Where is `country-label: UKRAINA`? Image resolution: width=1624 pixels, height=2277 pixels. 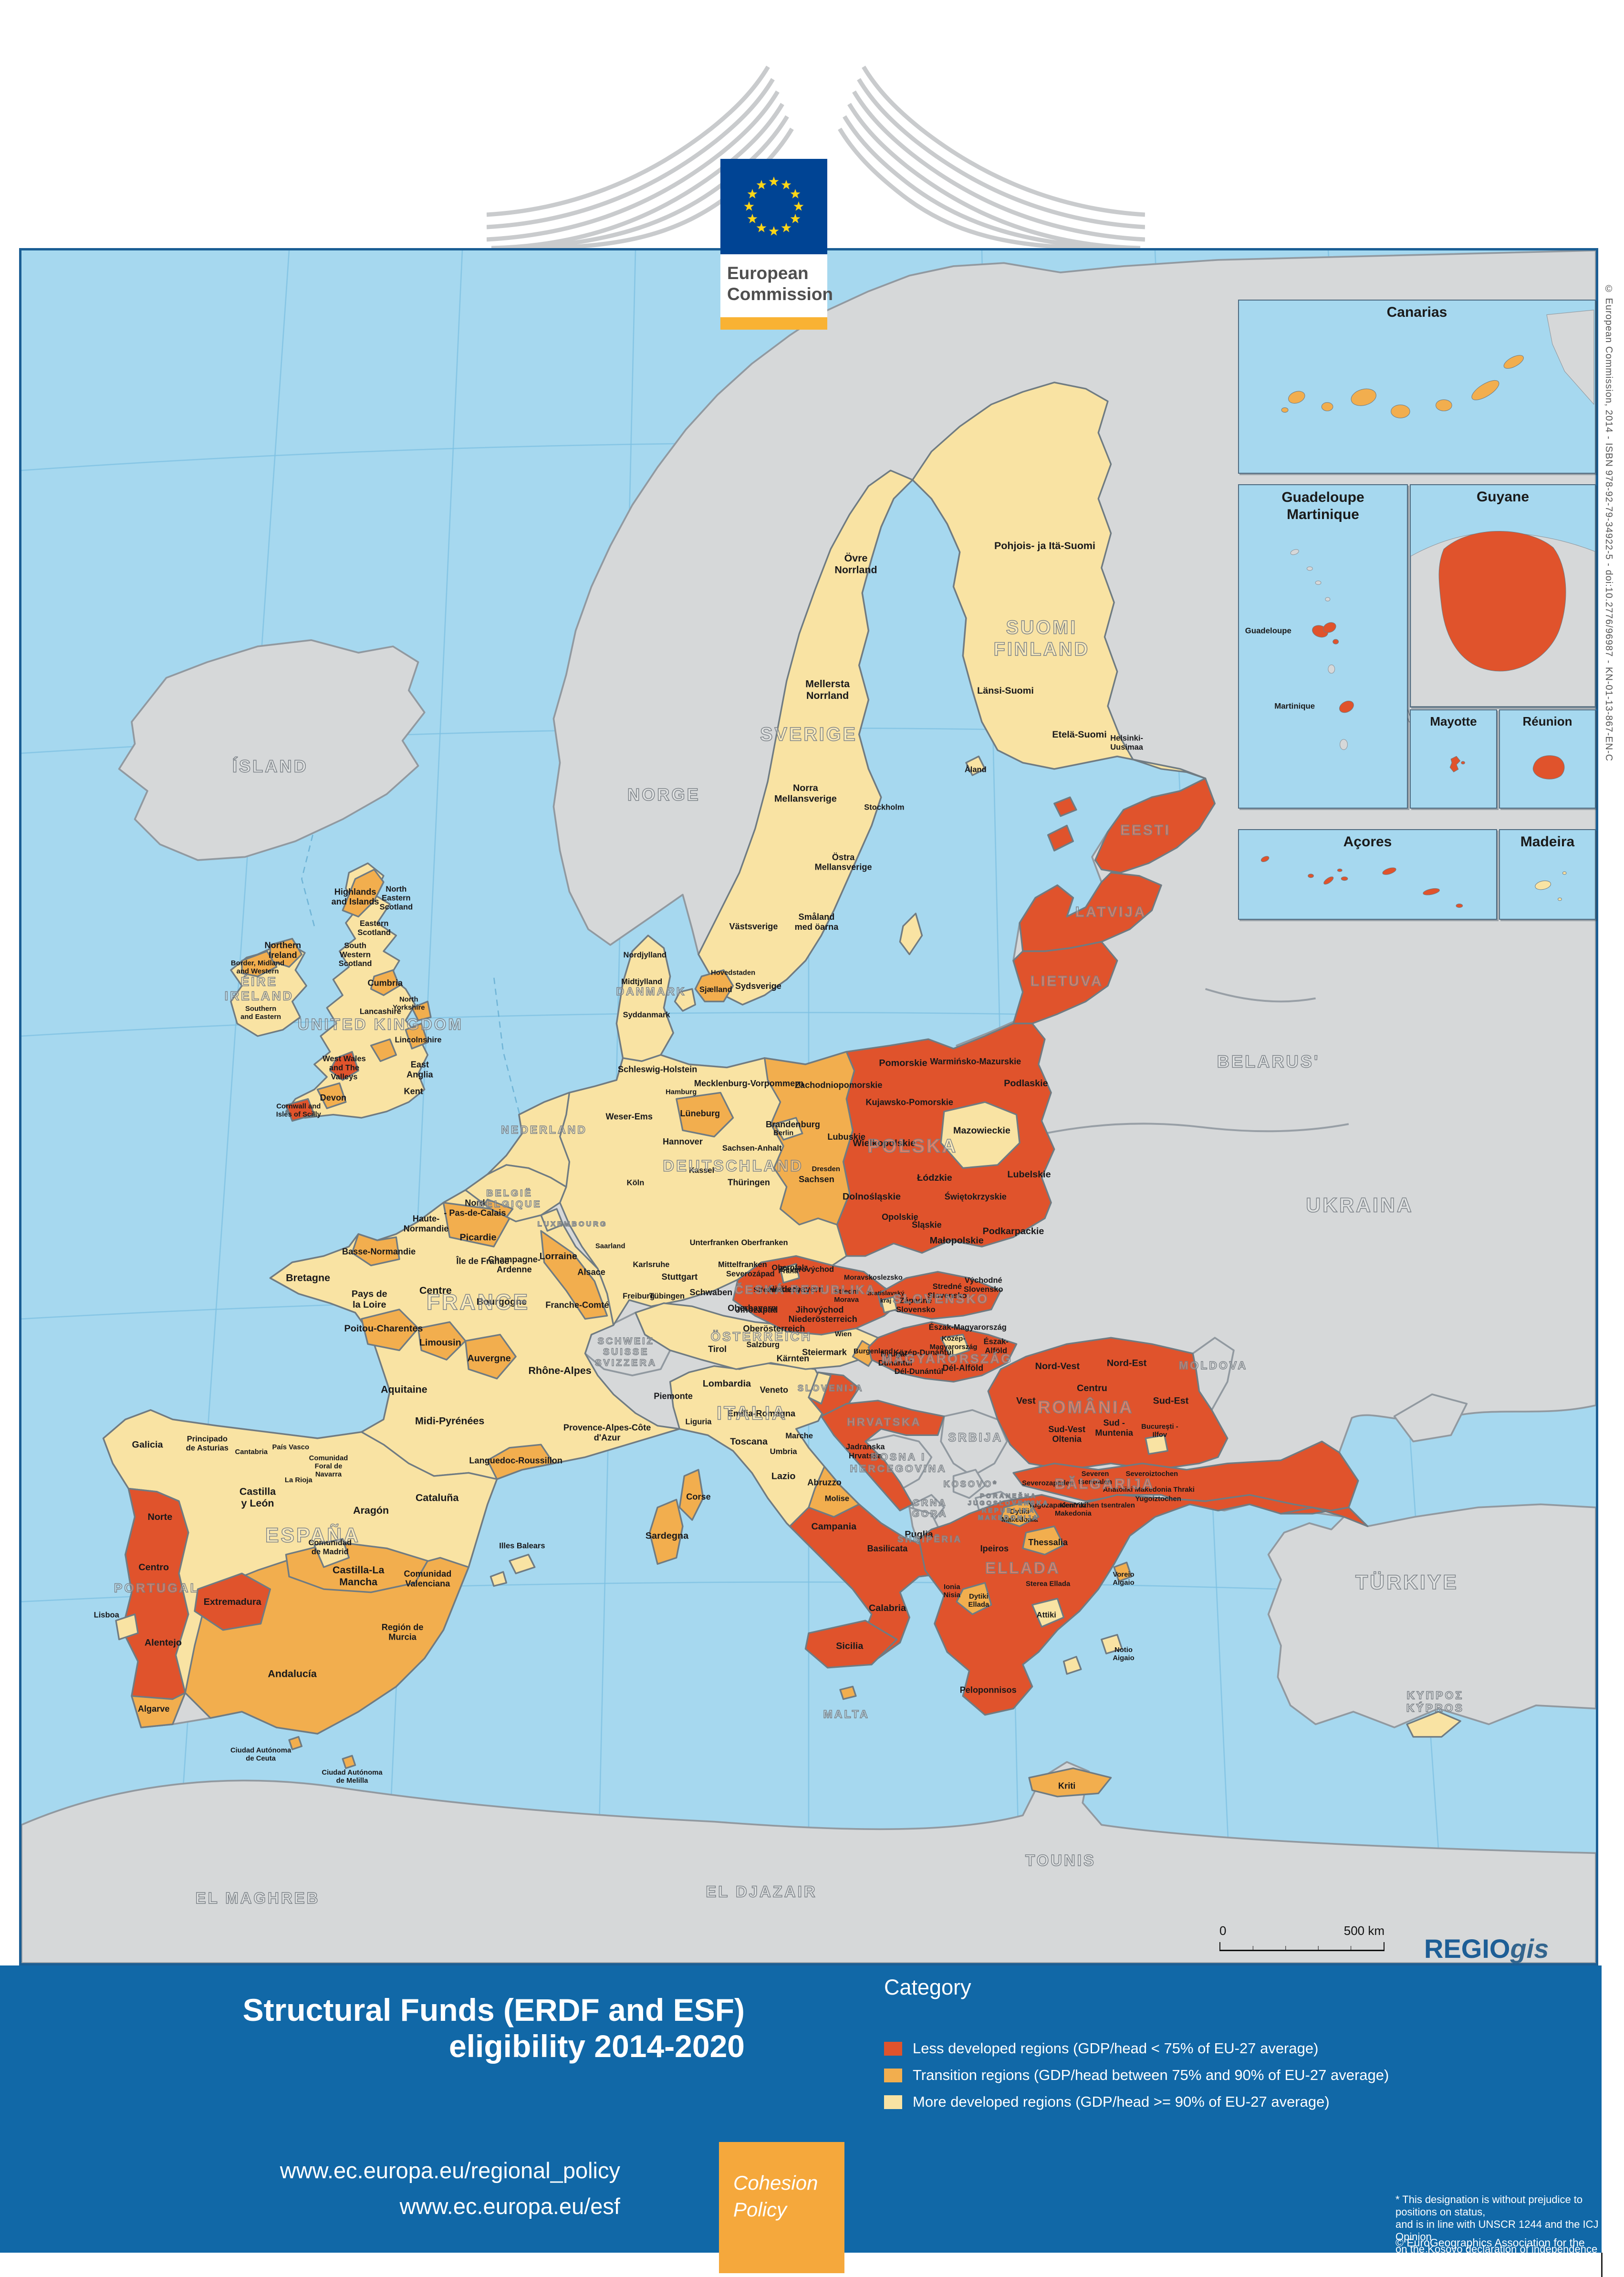 country-label: UKRAINA is located at coordinates (1359, 1205).